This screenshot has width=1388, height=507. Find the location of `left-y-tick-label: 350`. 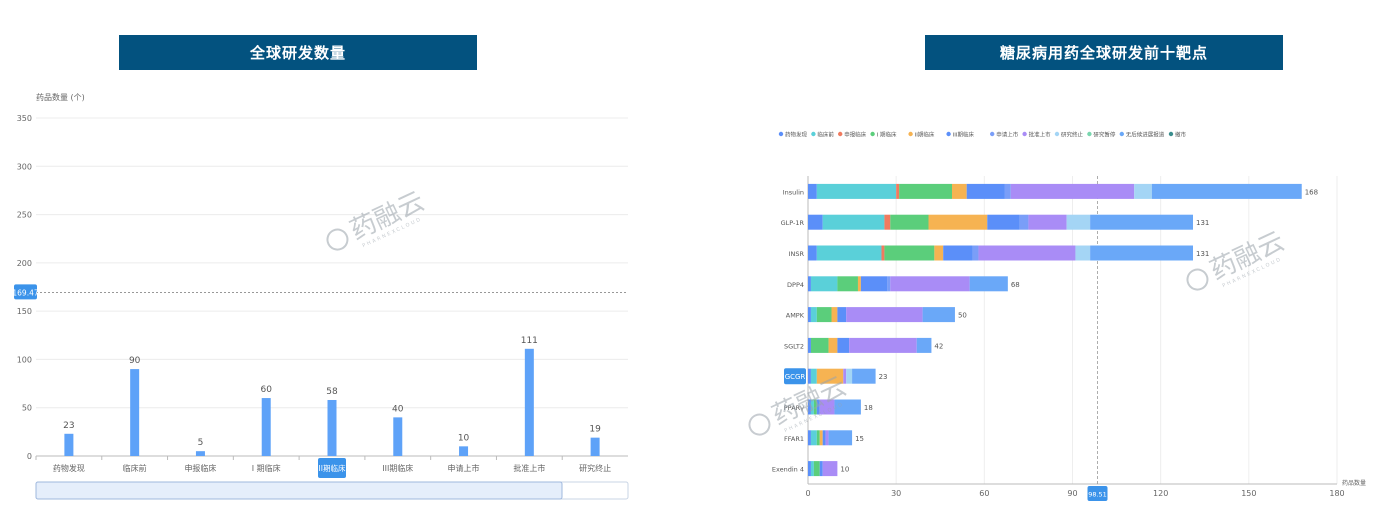

left-y-tick-label: 350 is located at coordinates (24, 118).